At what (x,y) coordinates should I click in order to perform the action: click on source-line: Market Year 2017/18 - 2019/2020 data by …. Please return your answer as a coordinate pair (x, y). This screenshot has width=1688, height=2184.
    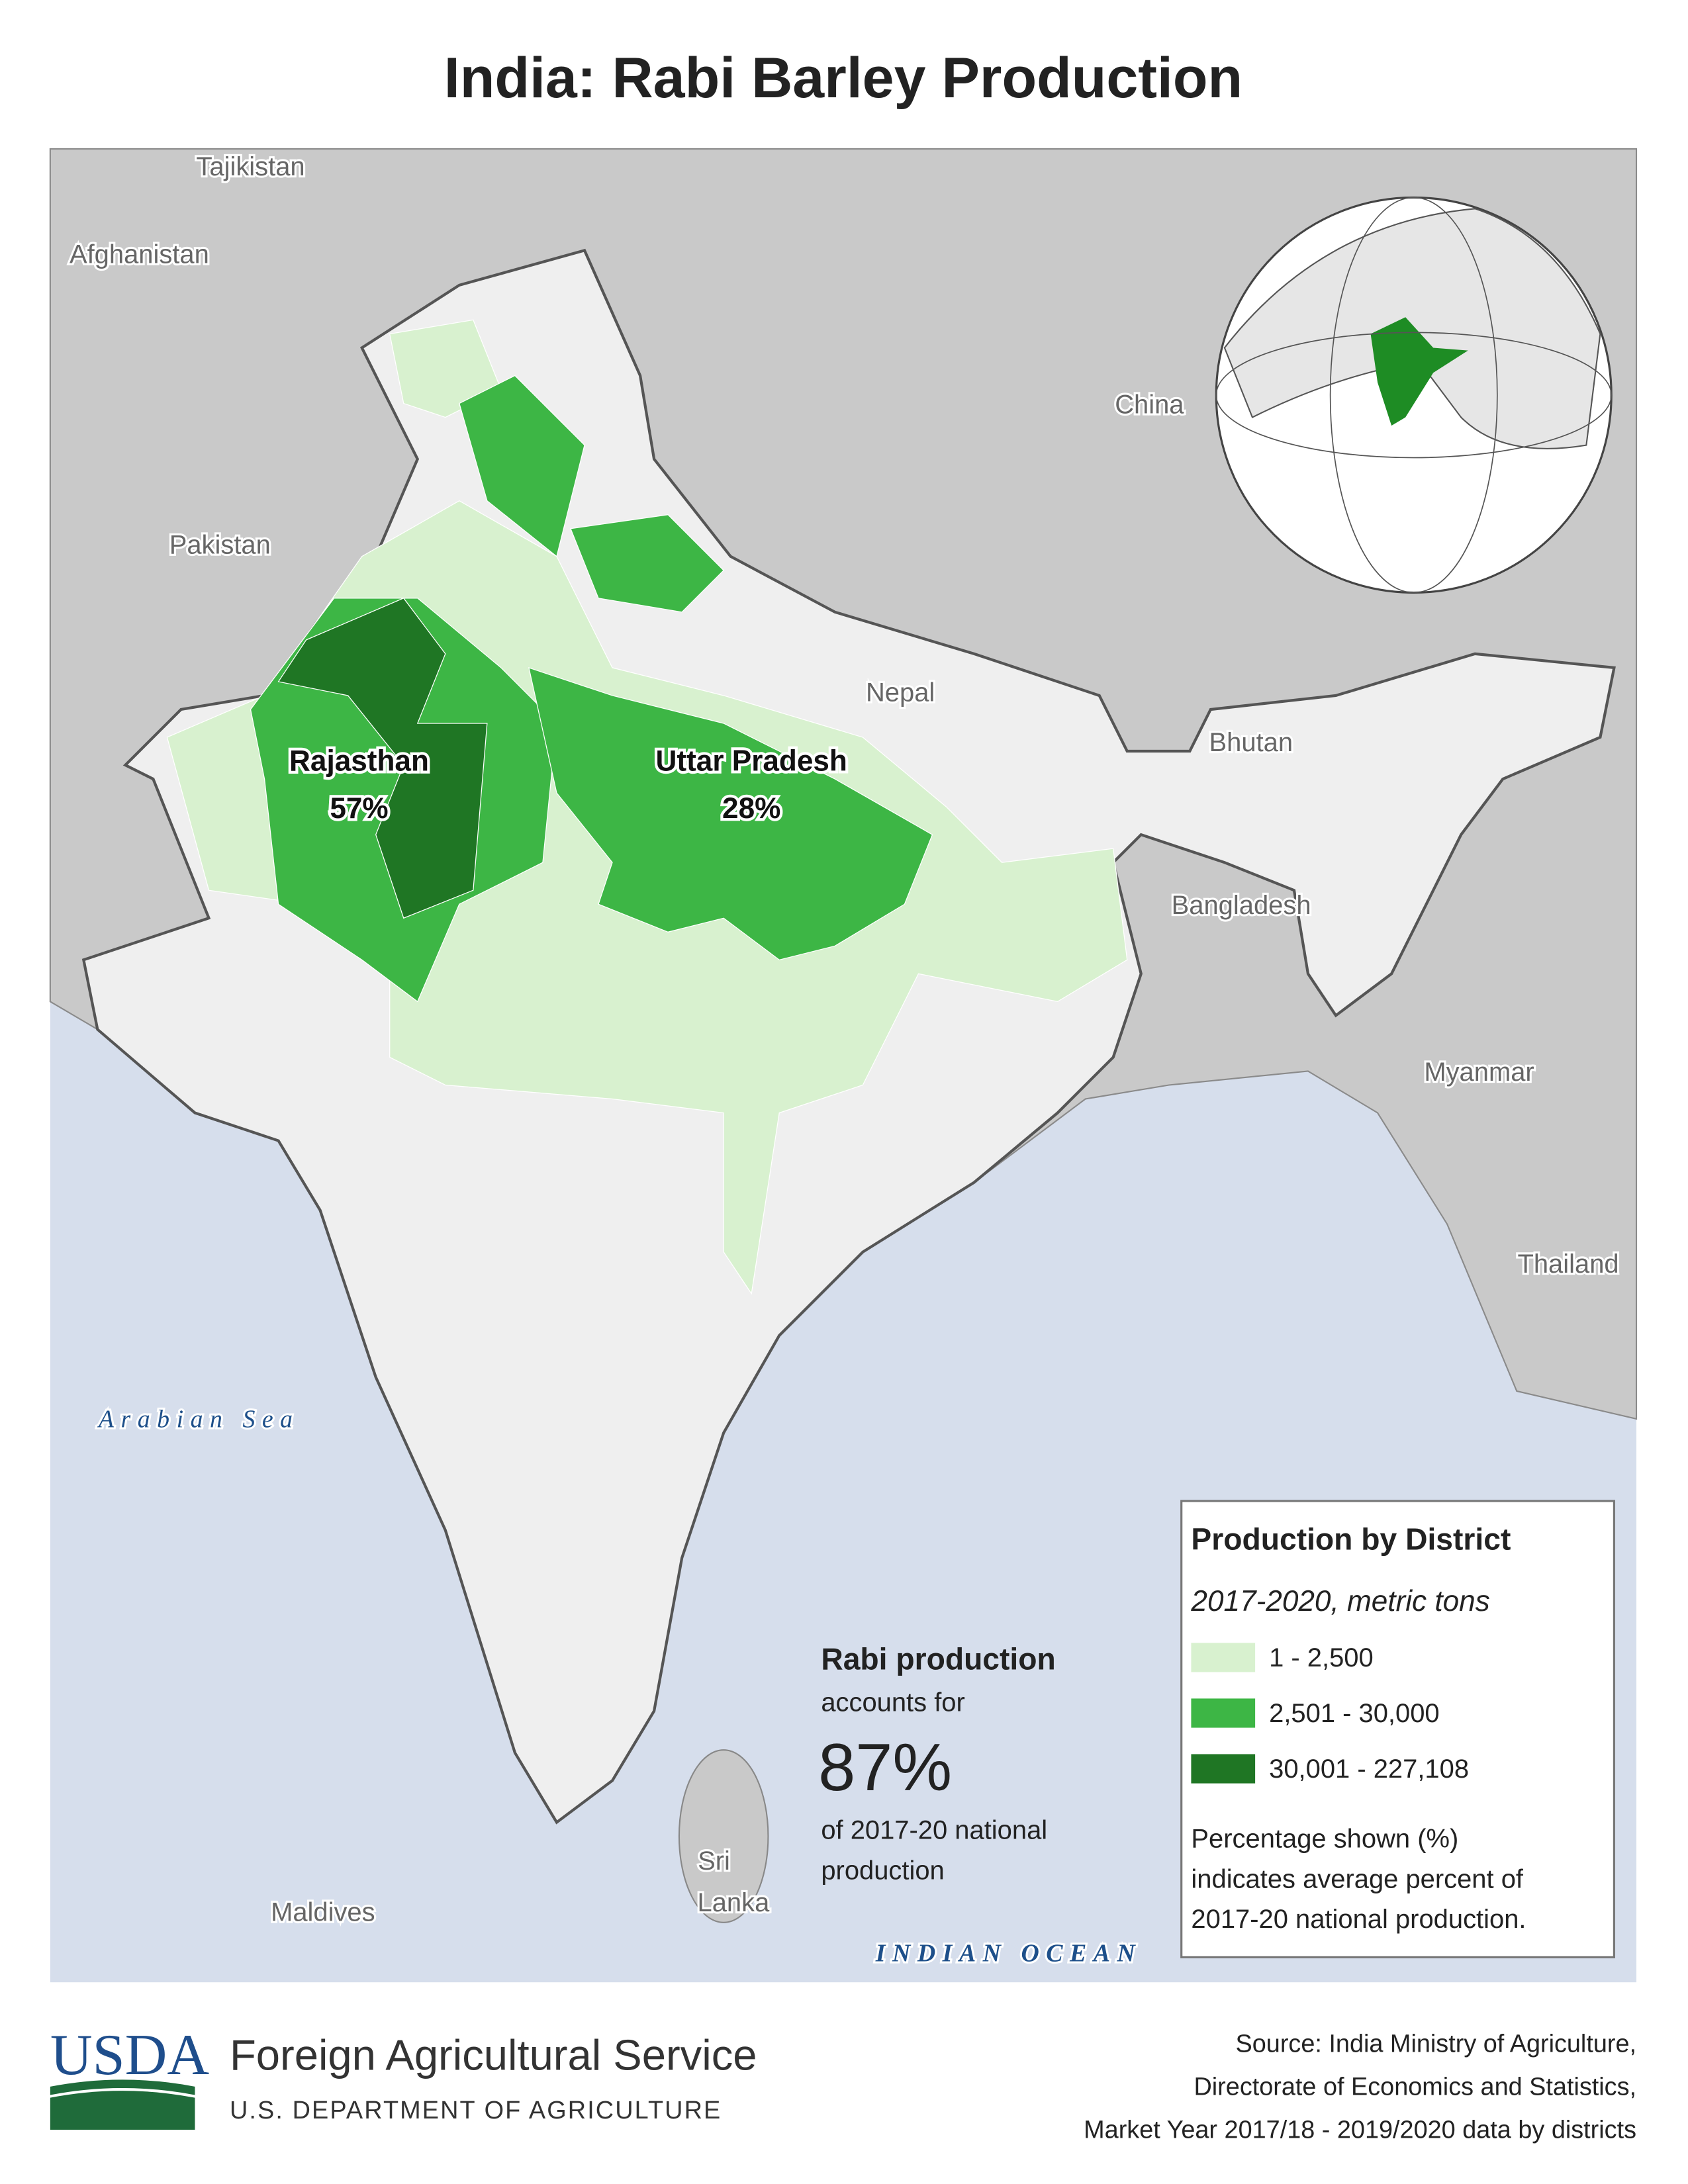
    Looking at the image, I should click on (1360, 2130).